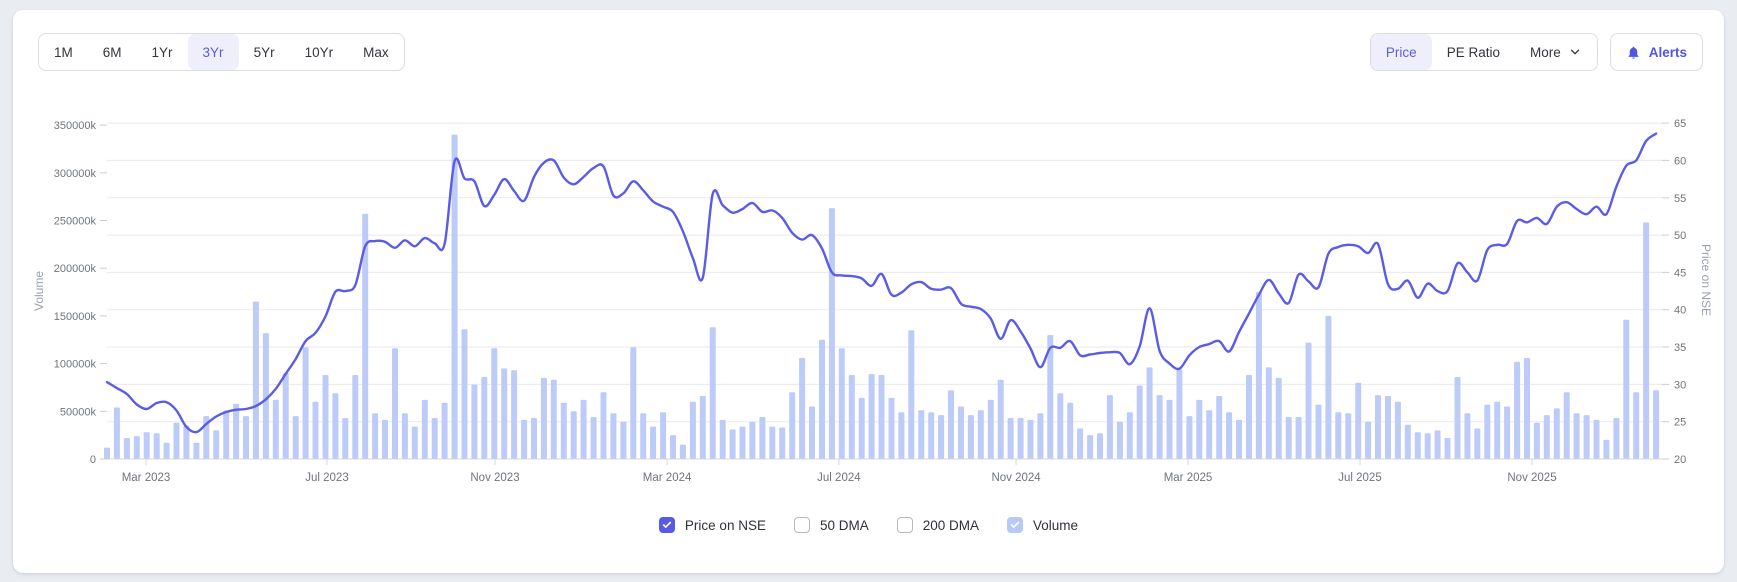 The width and height of the screenshot is (1737, 582). What do you see at coordinates (1473, 52) in the screenshot?
I see `view-button-pe-ratio: PE Ratio` at bounding box center [1473, 52].